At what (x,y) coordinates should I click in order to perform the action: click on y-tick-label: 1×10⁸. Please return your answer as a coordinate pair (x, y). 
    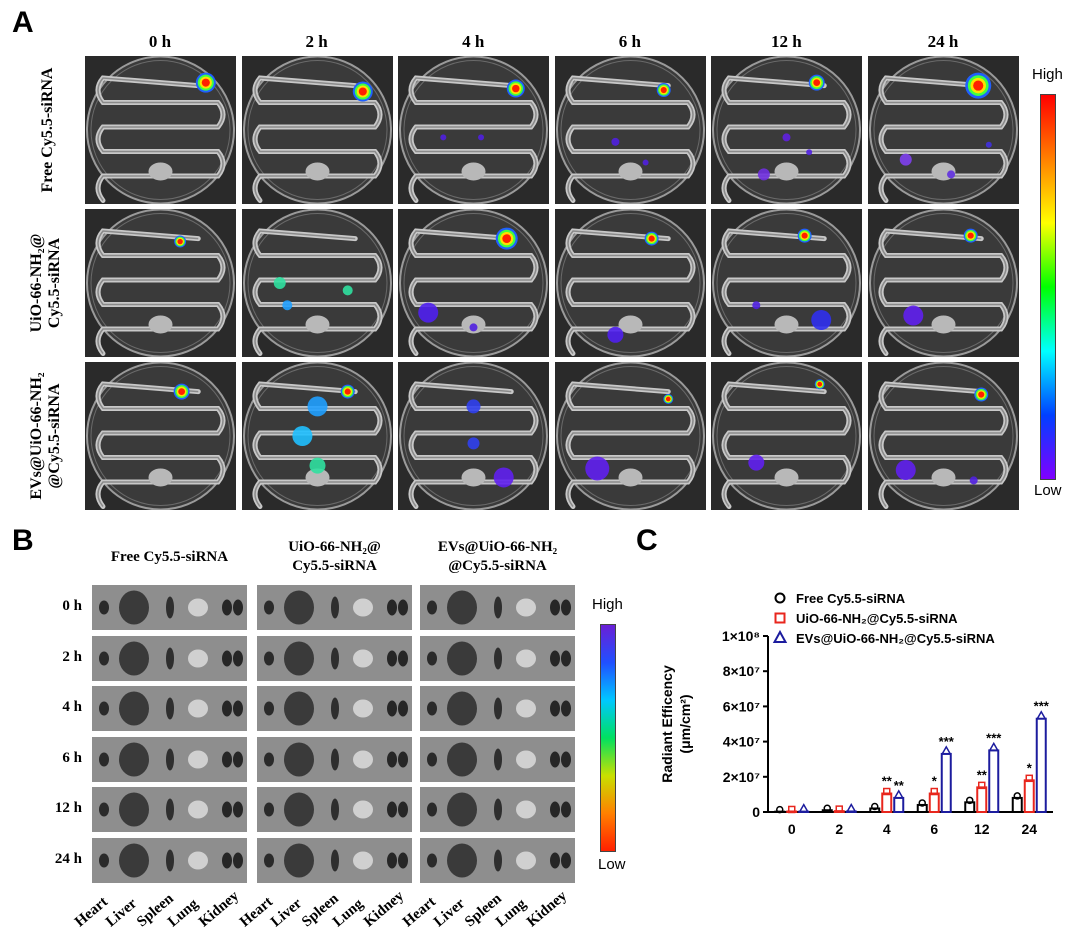
    Looking at the image, I should click on (741, 636).